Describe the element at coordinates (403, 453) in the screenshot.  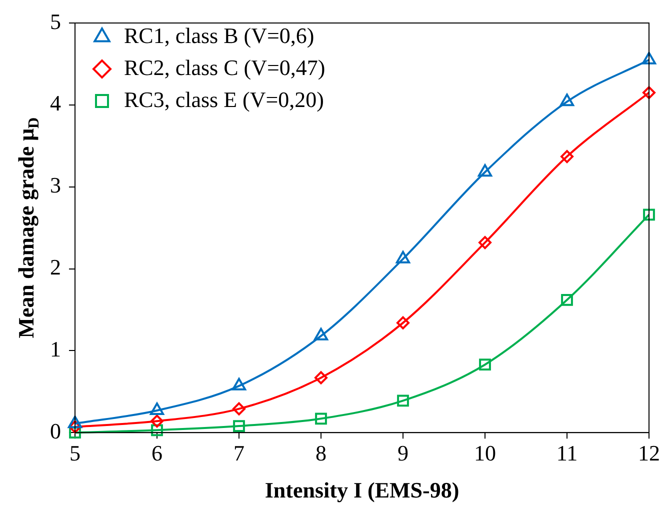
I see `x-tick-label: 9` at that location.